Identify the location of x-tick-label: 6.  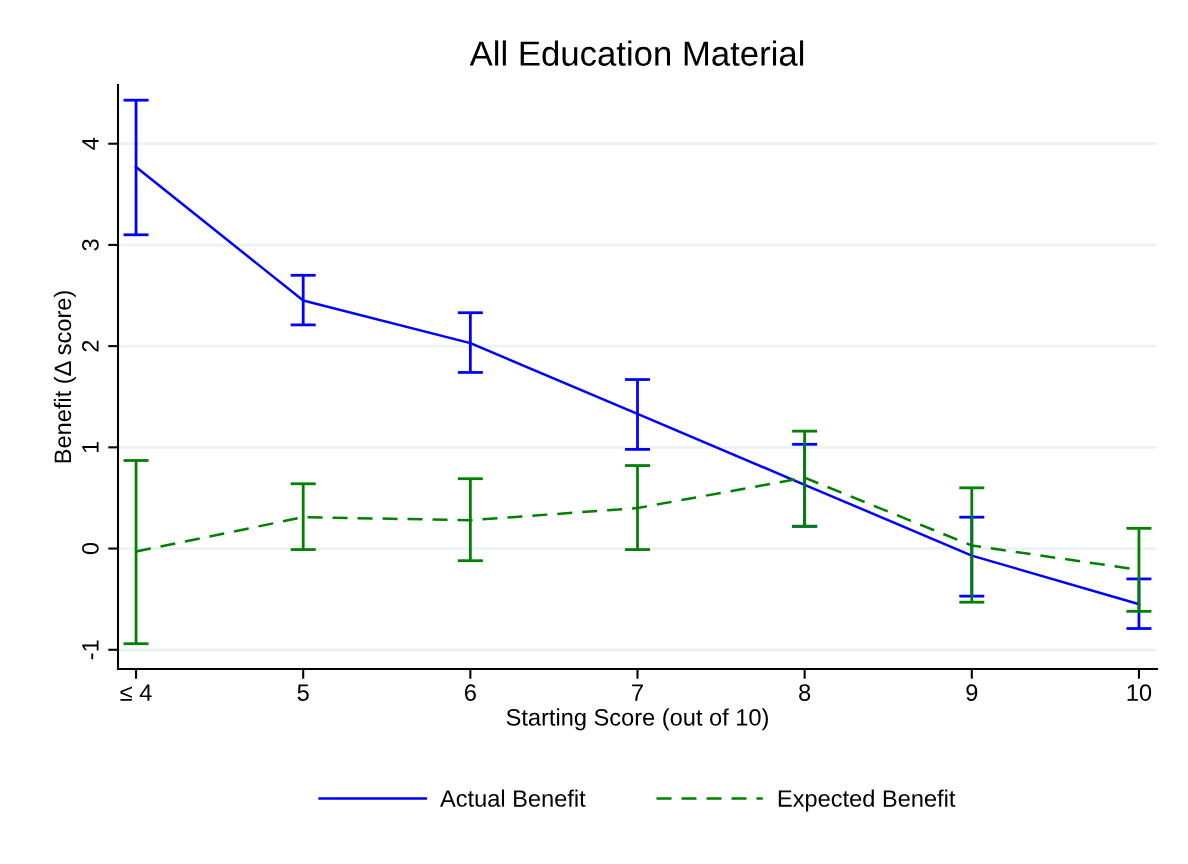
(470, 692).